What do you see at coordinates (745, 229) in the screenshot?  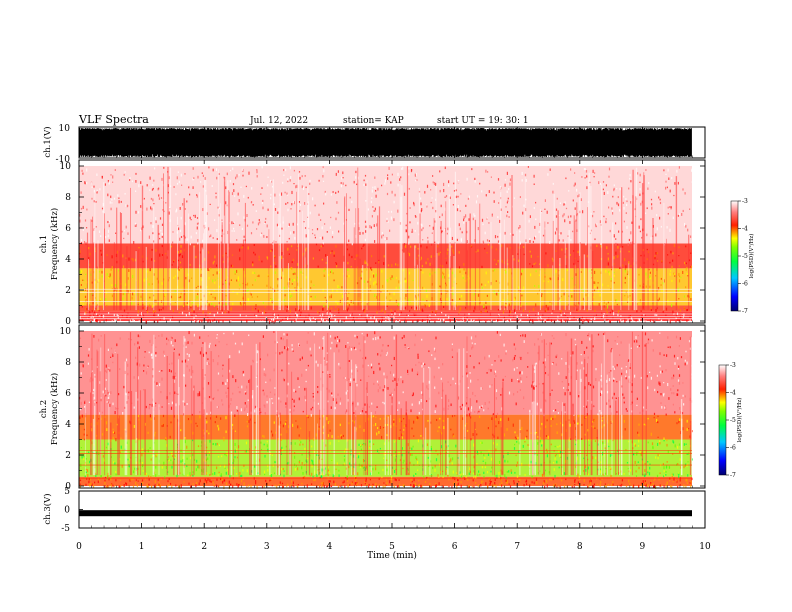 I see `ch1-colorbar-tick-label: -4` at bounding box center [745, 229].